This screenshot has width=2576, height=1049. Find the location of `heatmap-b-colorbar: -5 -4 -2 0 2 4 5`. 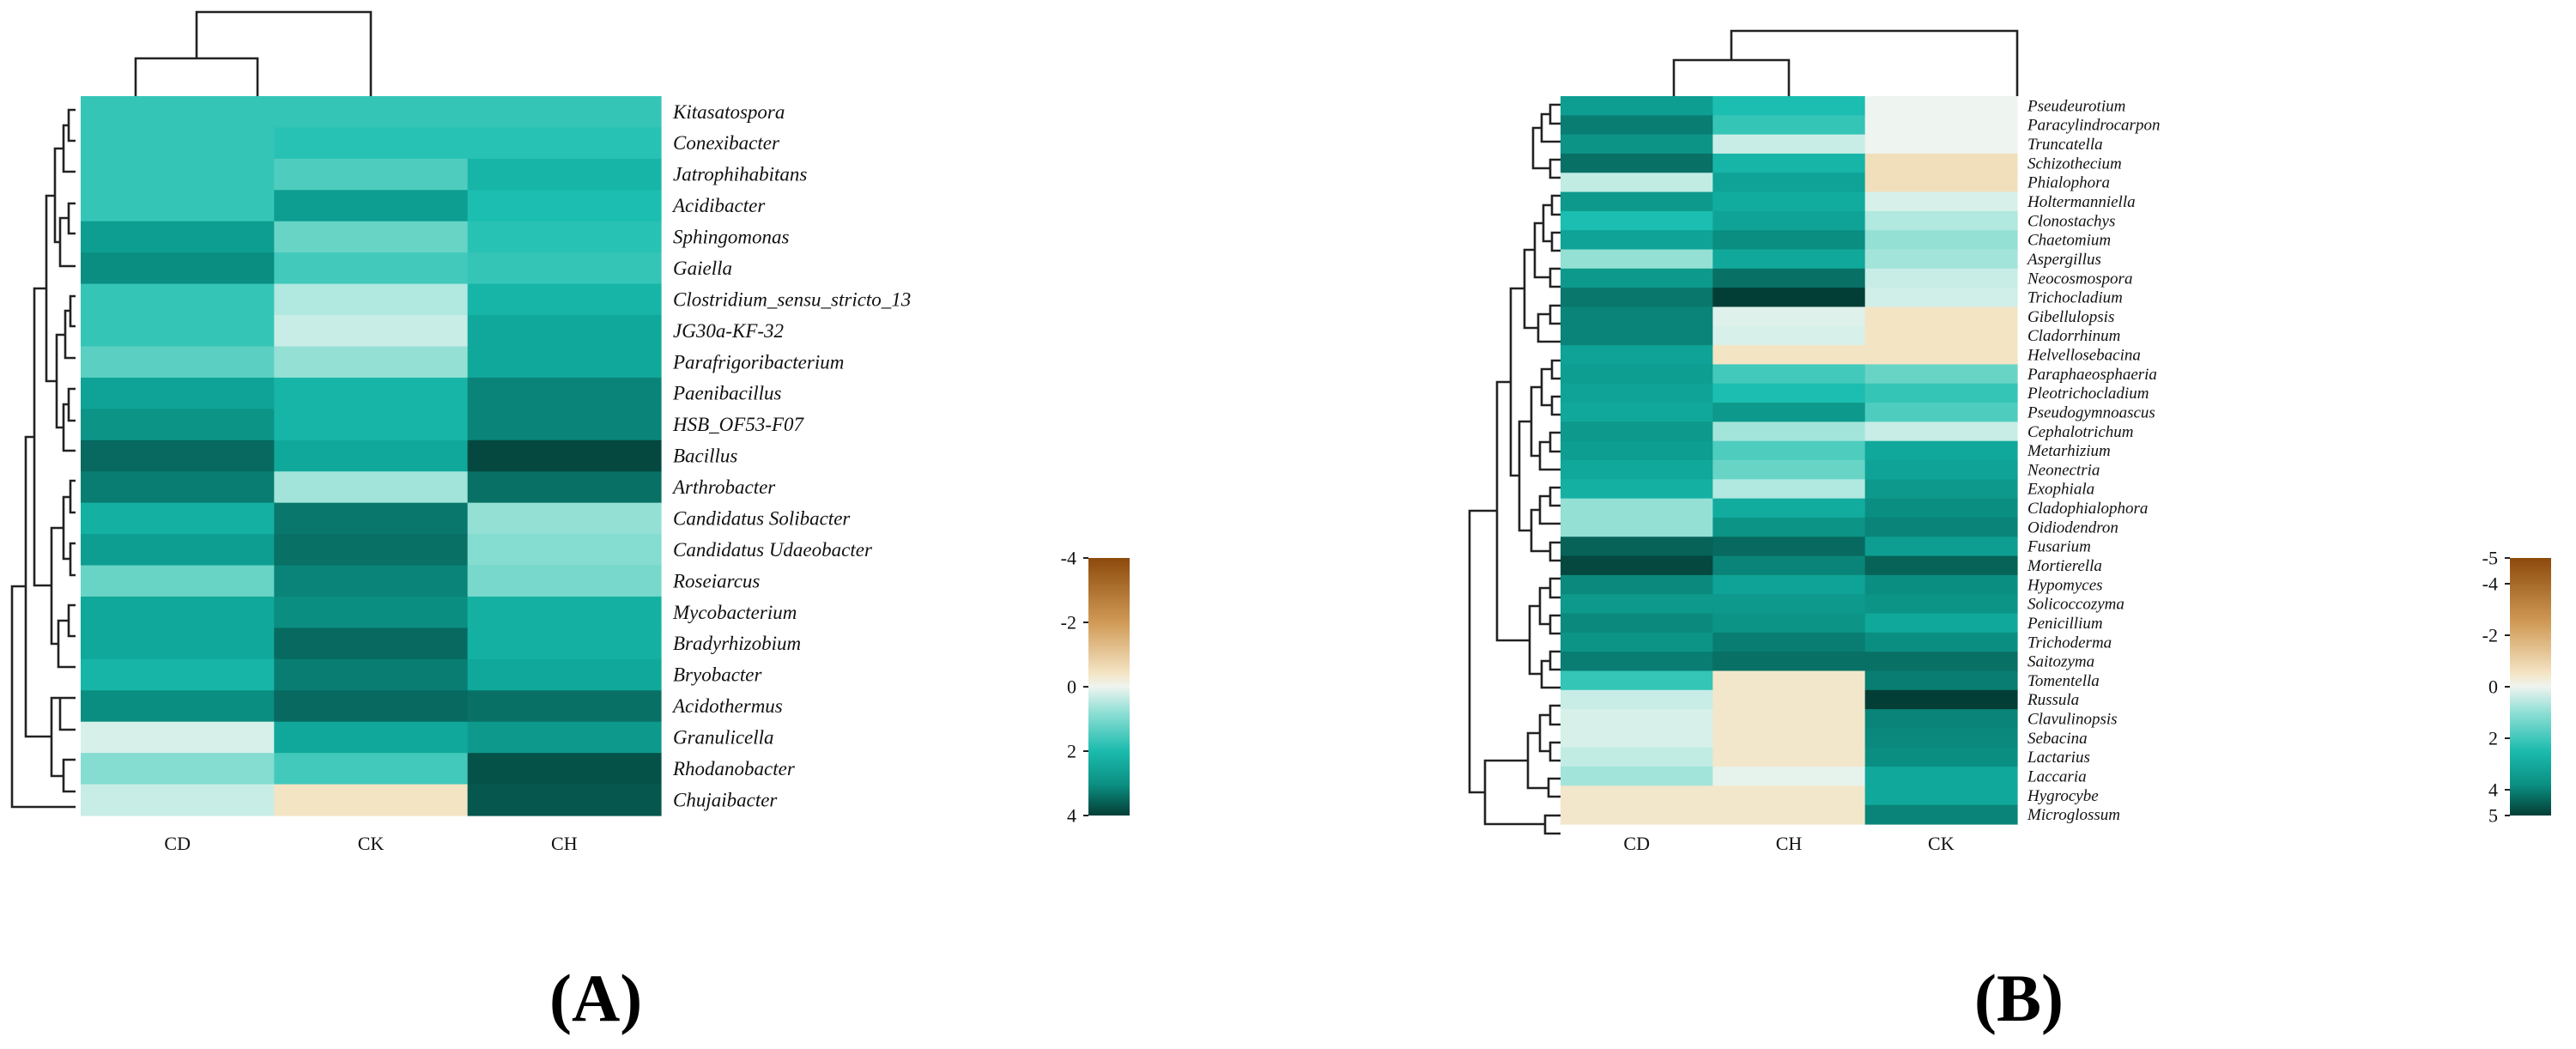

heatmap-b-colorbar: -5 -4 -2 0 2 4 5 is located at coordinates (2516, 688).